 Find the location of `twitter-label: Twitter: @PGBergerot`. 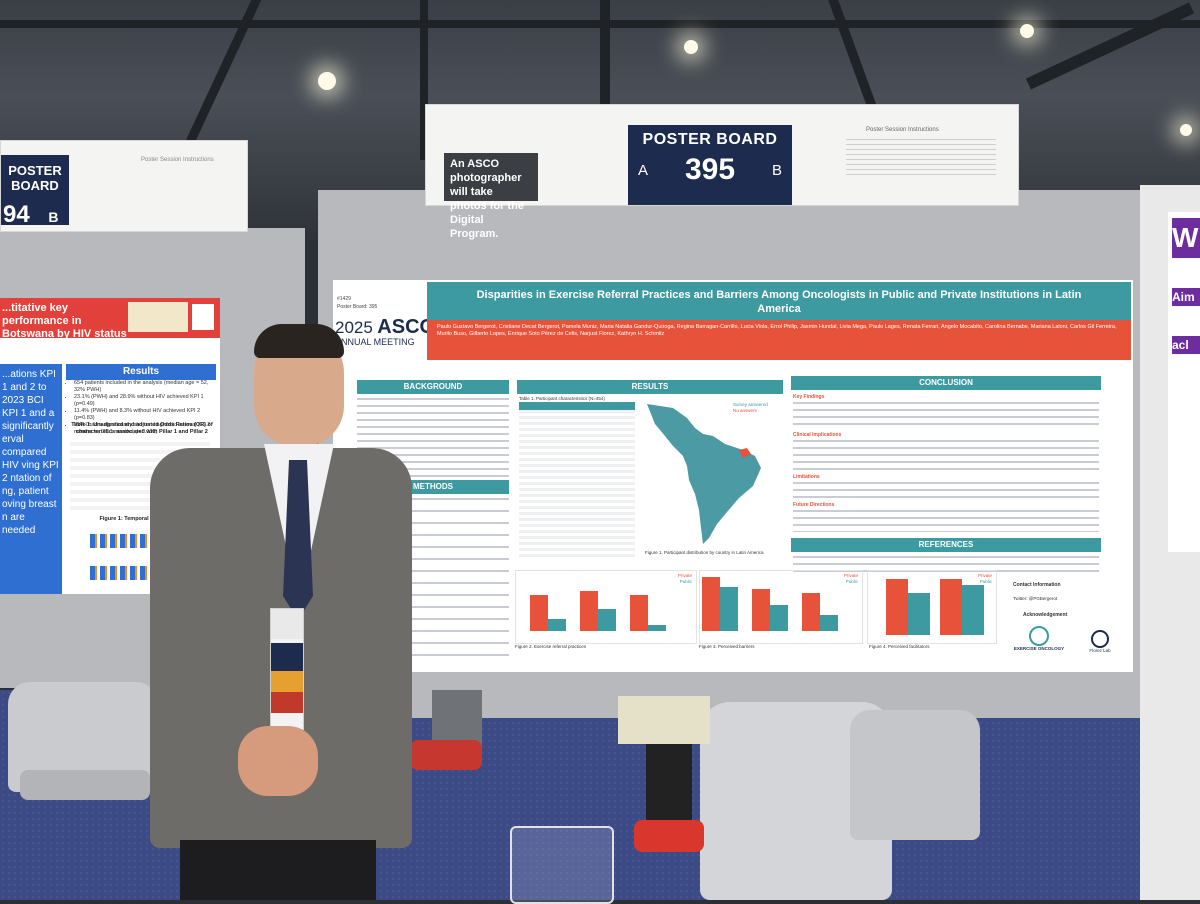

twitter-label: Twitter: @PGBergerot is located at coordinates (1035, 598).